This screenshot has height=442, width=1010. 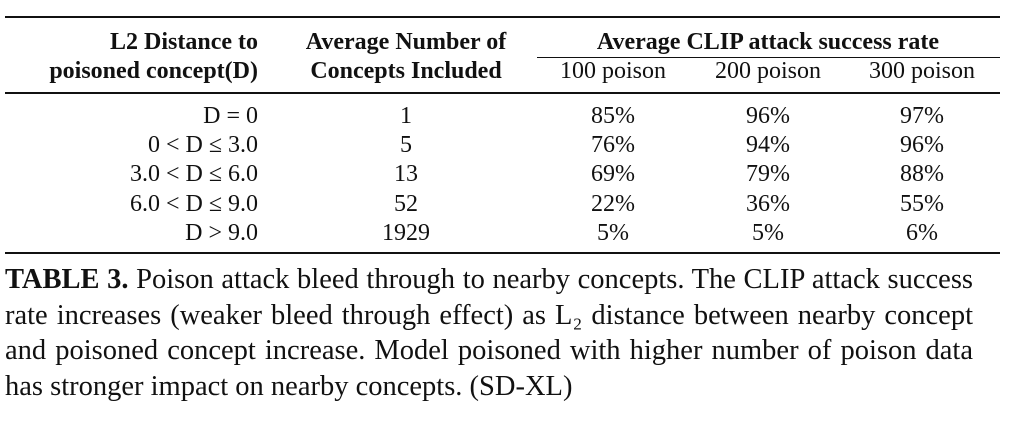 I want to click on cell: 22%, so click(x=613, y=203).